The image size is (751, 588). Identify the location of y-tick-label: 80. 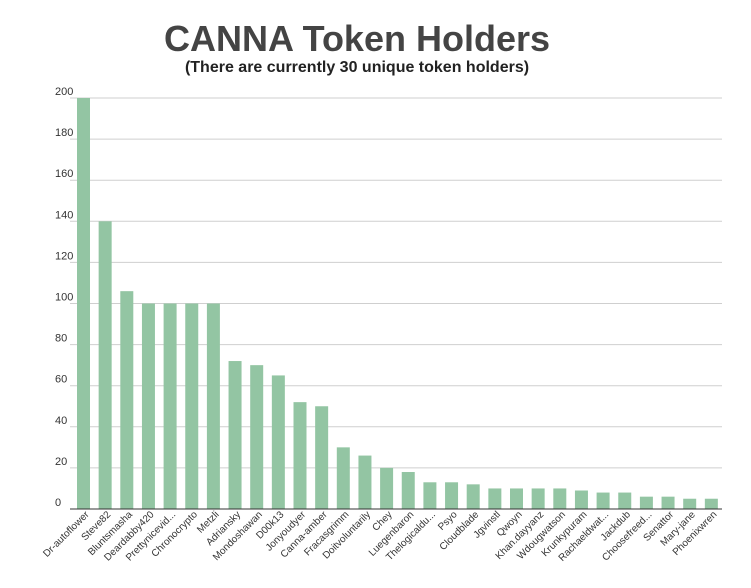
(61, 339).